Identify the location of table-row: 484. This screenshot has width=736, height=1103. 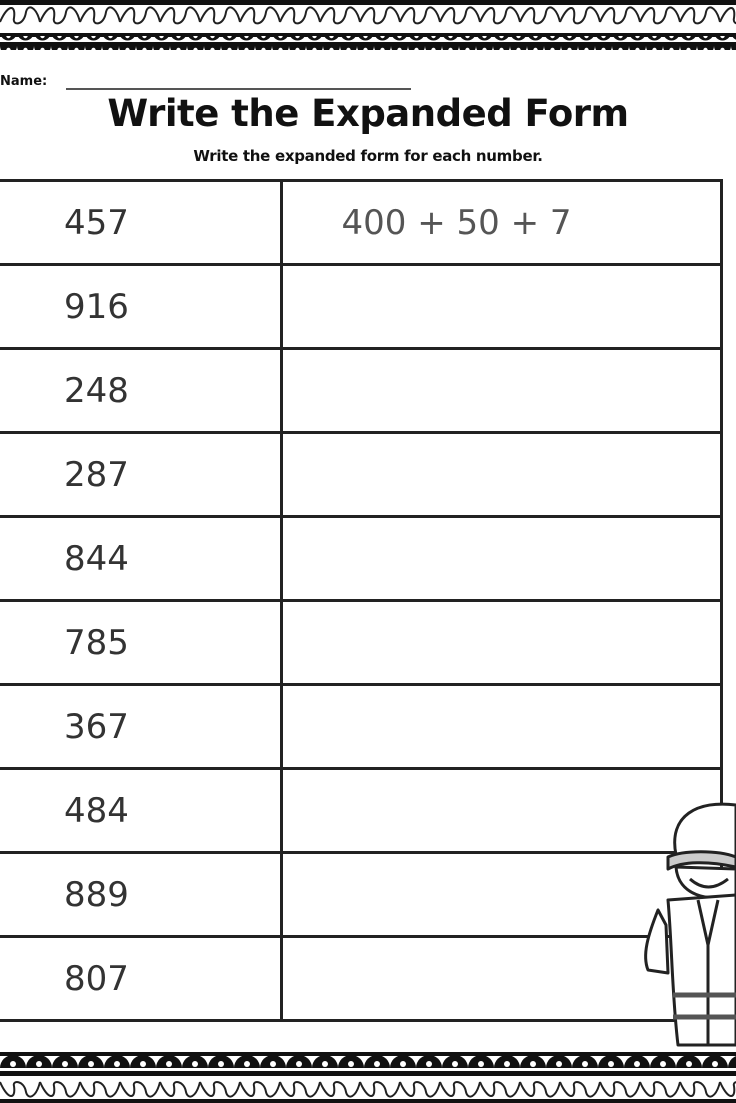
(361, 810).